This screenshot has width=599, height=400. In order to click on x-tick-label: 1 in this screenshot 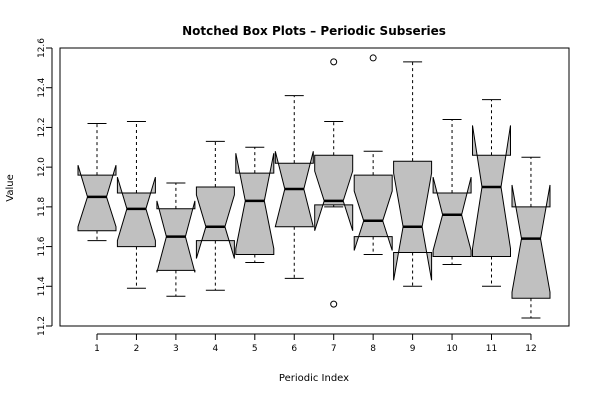, I will do `click(97, 349)`.